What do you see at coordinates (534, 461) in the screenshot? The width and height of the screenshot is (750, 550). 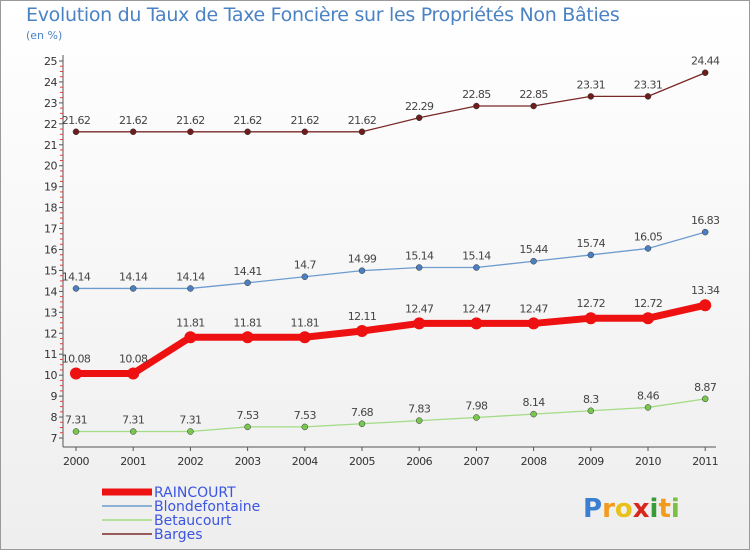 I see `x-tick-label: 2008` at bounding box center [534, 461].